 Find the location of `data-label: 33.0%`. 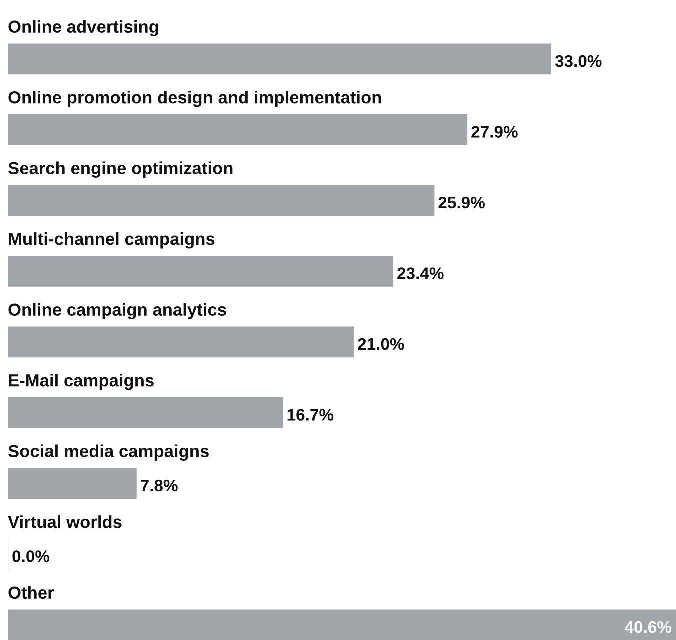

data-label: 33.0% is located at coordinates (578, 61).